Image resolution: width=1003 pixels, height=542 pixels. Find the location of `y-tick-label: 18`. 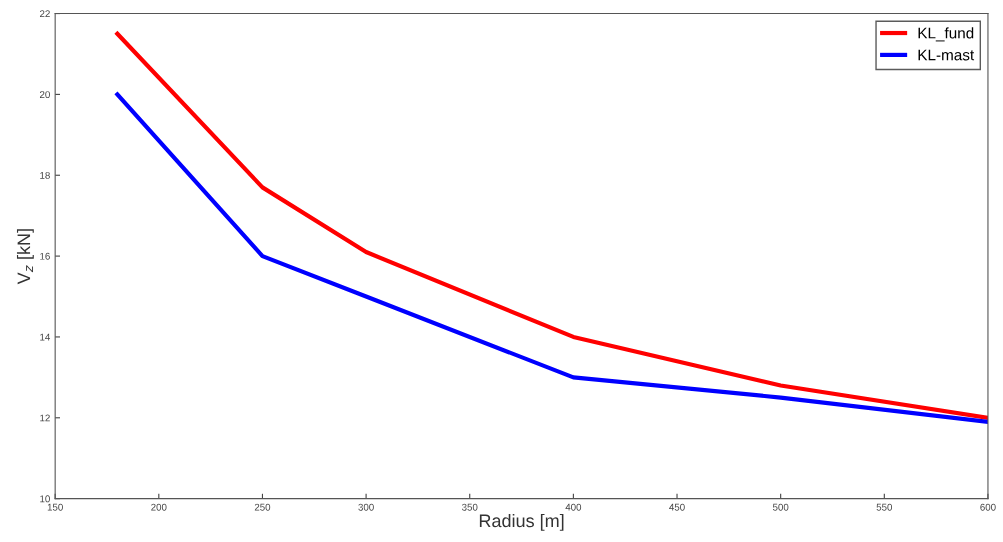

y-tick-label: 18 is located at coordinates (45, 175).